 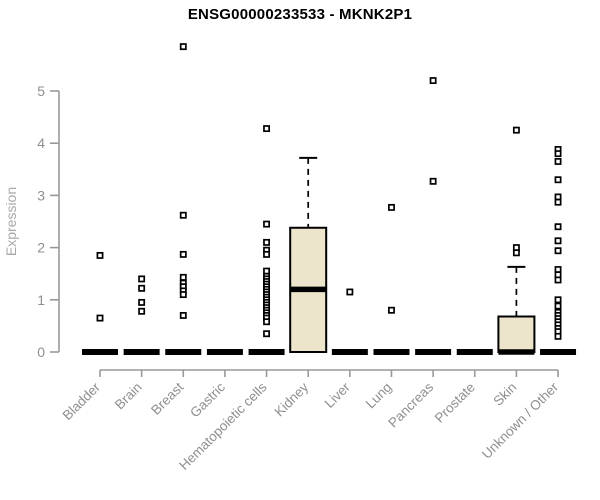 What do you see at coordinates (41, 352) in the screenshot?
I see `y-tick-label: 0` at bounding box center [41, 352].